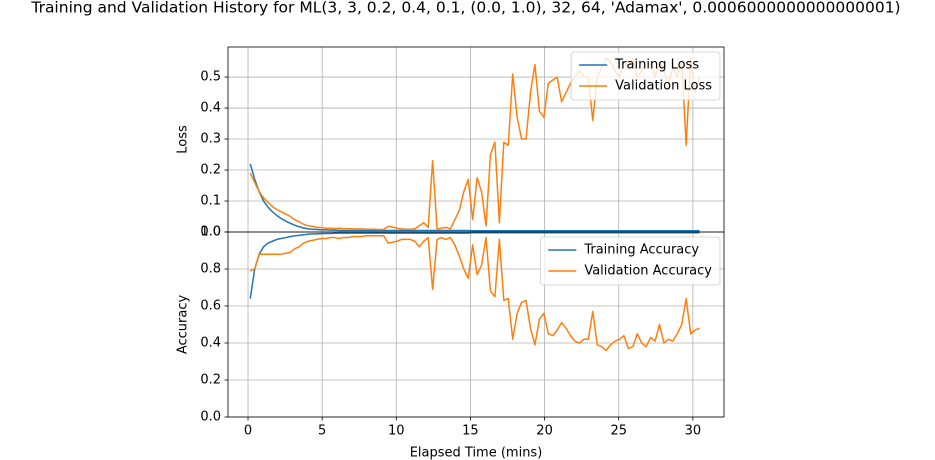 This screenshot has width=935, height=460. What do you see at coordinates (648, 271) in the screenshot?
I see `legend-label: Validation Accuracy` at bounding box center [648, 271].